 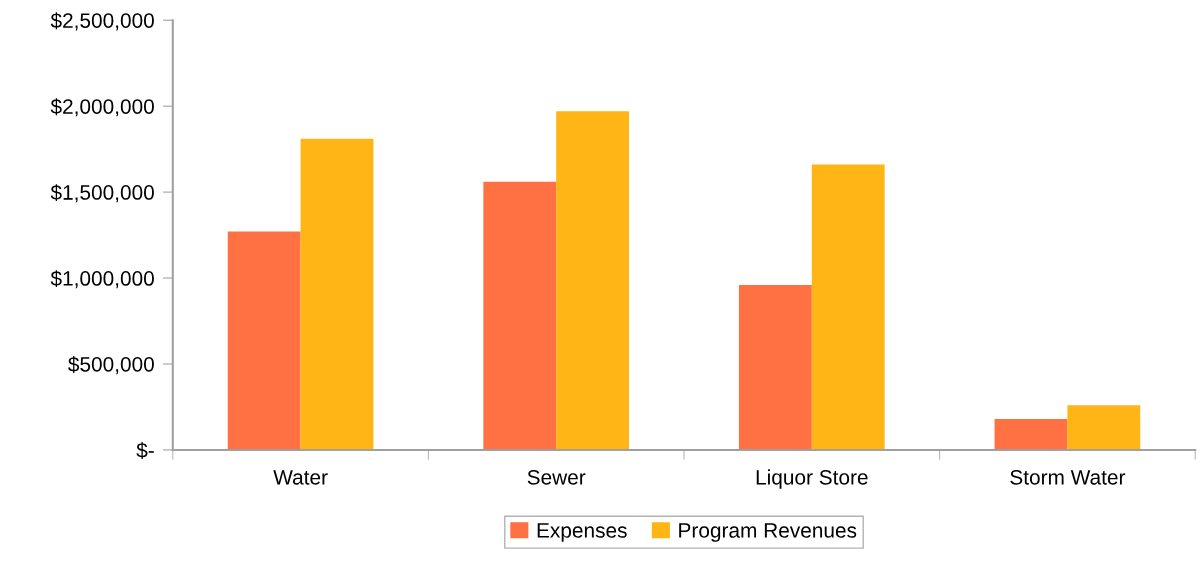 I want to click on y-tick-label: $1,000,000, so click(x=102, y=279).